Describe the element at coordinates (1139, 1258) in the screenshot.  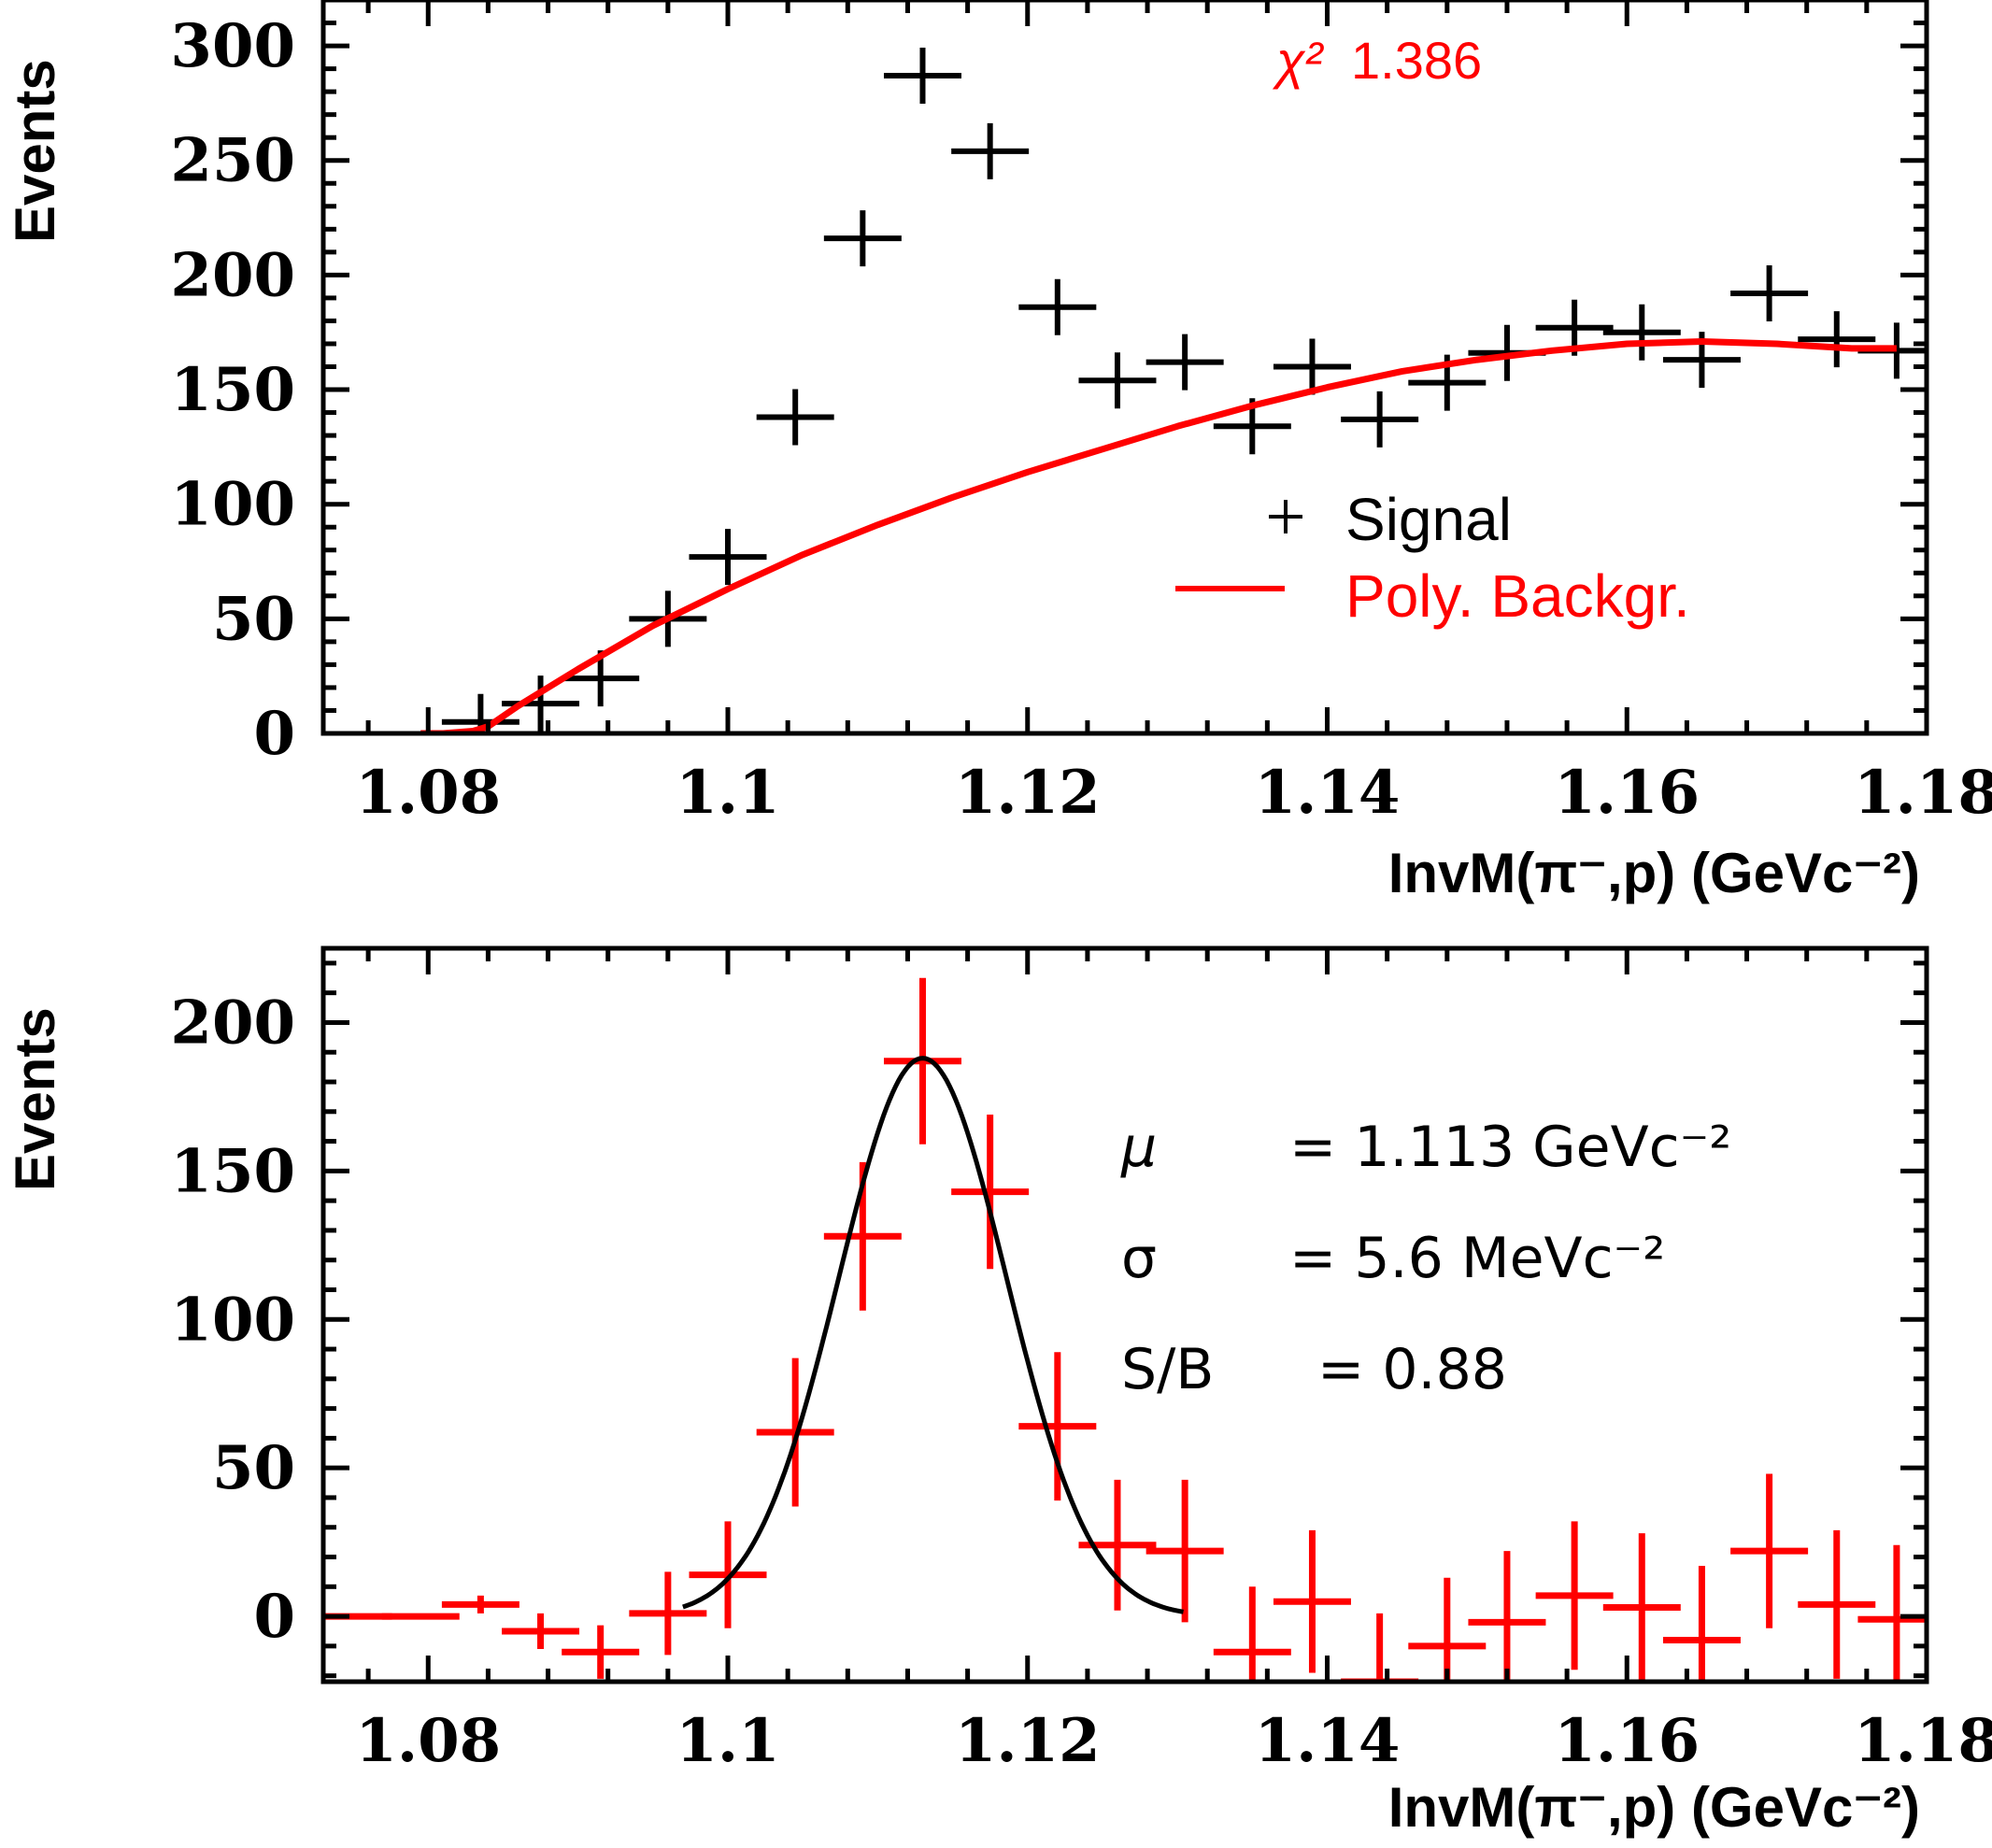
I see `annotation-sigma-label: σ` at that location.